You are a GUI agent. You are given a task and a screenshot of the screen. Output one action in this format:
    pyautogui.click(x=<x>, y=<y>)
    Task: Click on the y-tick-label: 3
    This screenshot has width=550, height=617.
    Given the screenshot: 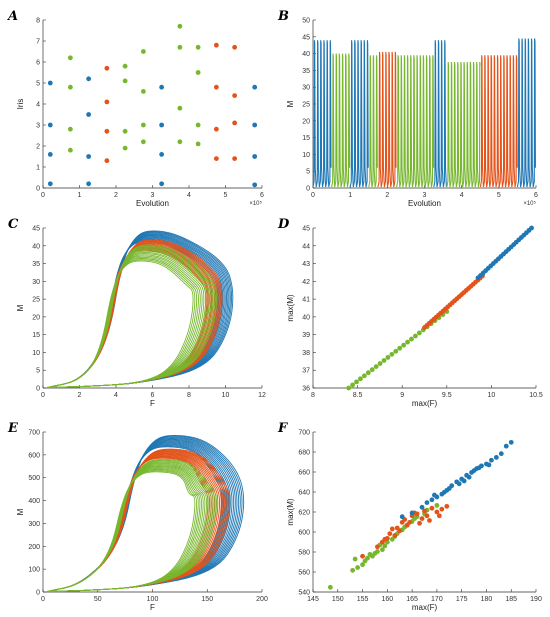 What is the action you would take?
    pyautogui.click(x=38, y=126)
    